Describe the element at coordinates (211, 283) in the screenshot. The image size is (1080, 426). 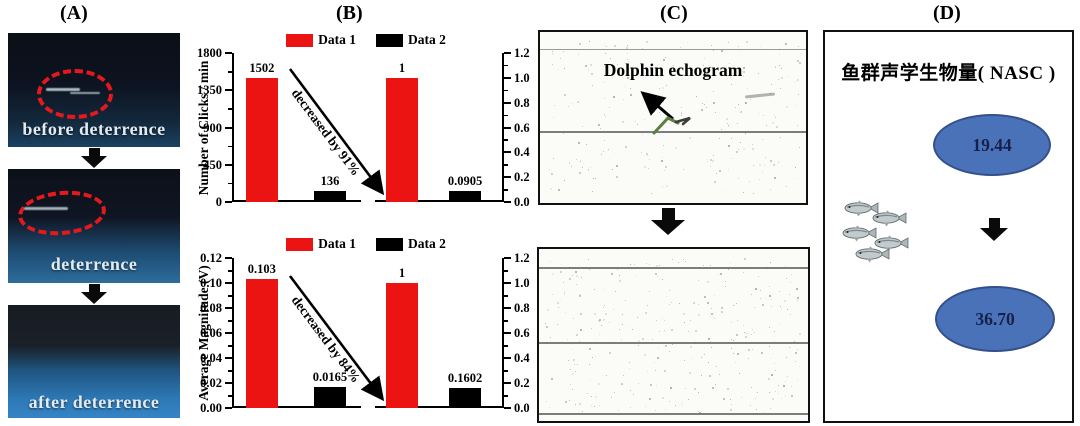
I see `tick-label: 0.10` at that location.